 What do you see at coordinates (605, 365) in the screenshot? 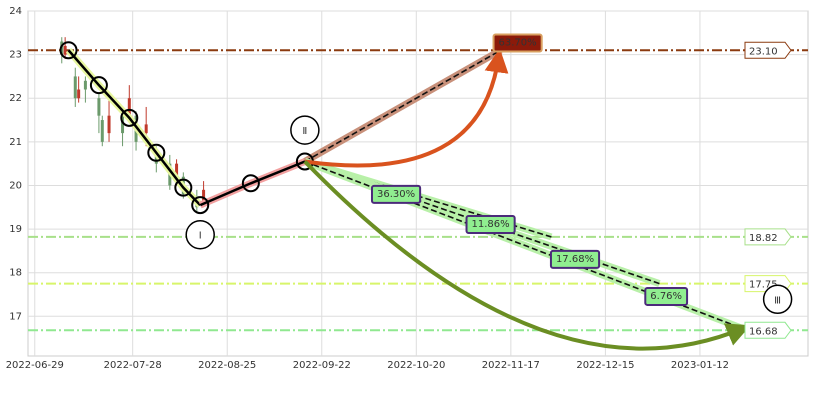
I see `x-tick-label: 2022-12-15` at bounding box center [605, 365].